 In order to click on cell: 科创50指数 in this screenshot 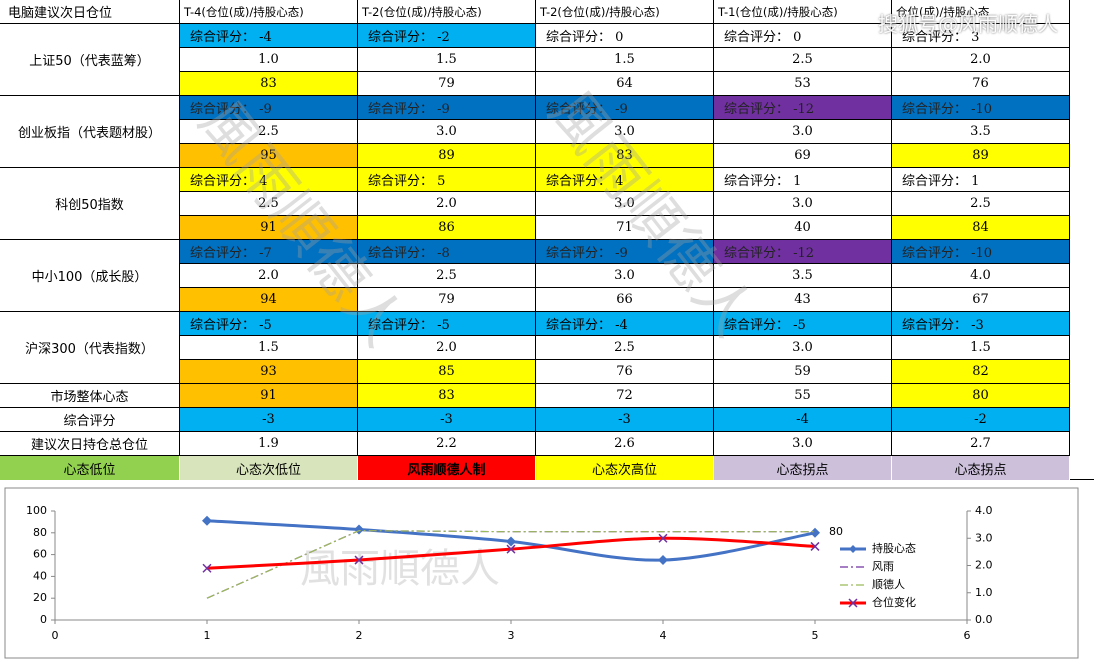, I will do `click(90, 204)`.